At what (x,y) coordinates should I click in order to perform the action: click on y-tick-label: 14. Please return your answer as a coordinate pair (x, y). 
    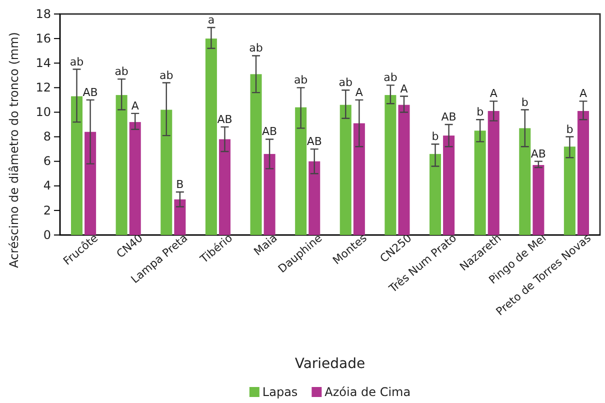
    Looking at the image, I should click on (43, 63).